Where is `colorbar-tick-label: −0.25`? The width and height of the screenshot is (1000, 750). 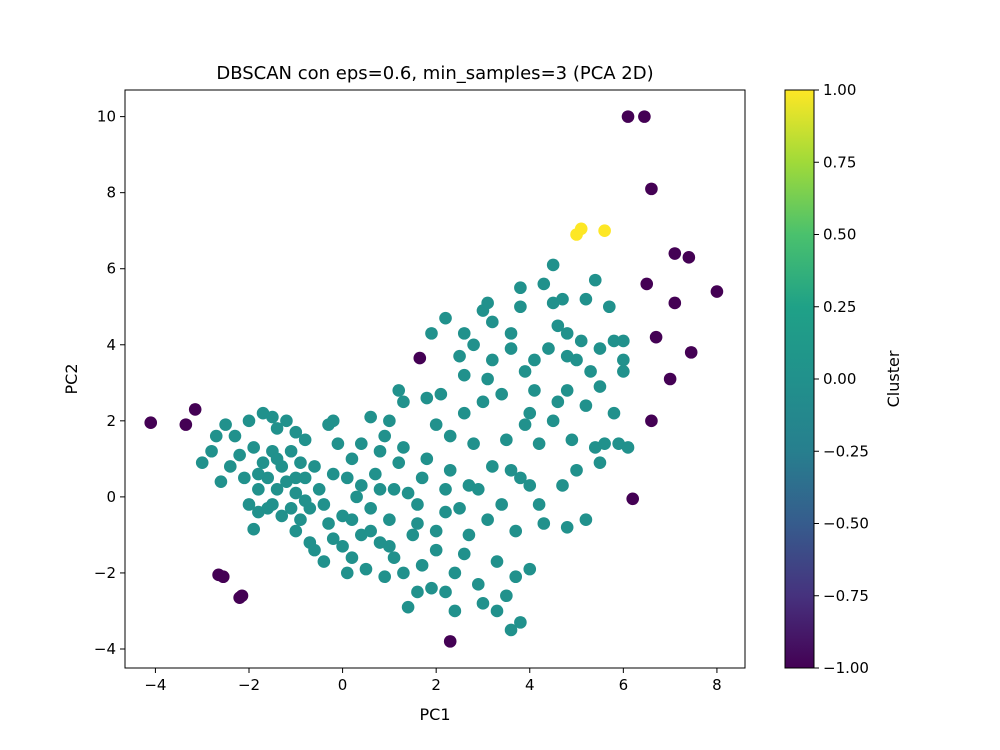
colorbar-tick-label: −0.25 is located at coordinates (846, 451).